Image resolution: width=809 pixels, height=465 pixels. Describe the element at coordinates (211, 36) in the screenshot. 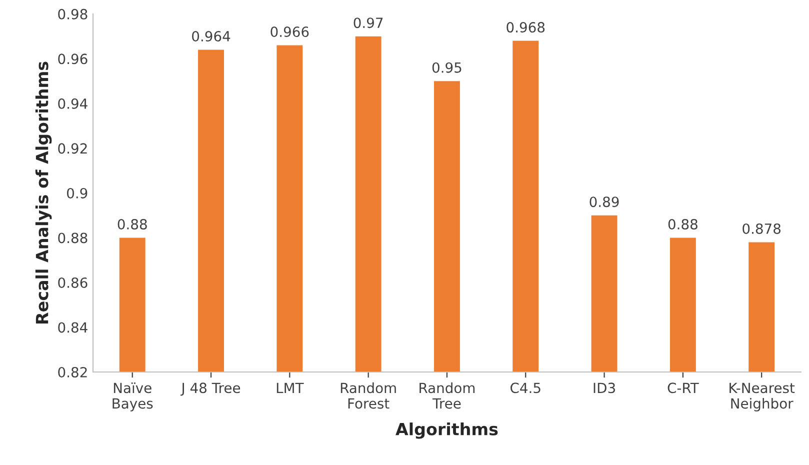

I see `data-label: 0.964` at that location.